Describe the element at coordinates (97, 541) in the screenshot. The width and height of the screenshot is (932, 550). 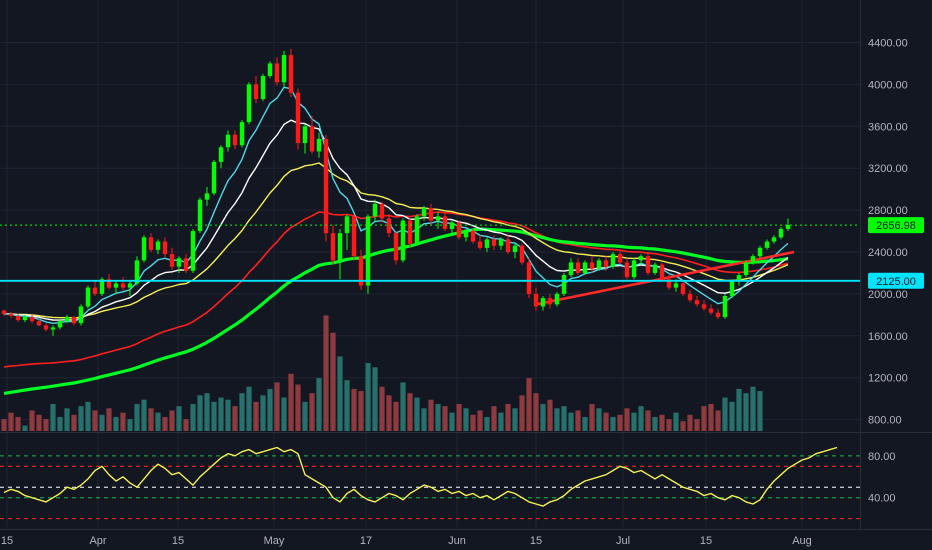
I see `time-tick-label: Apr` at that location.